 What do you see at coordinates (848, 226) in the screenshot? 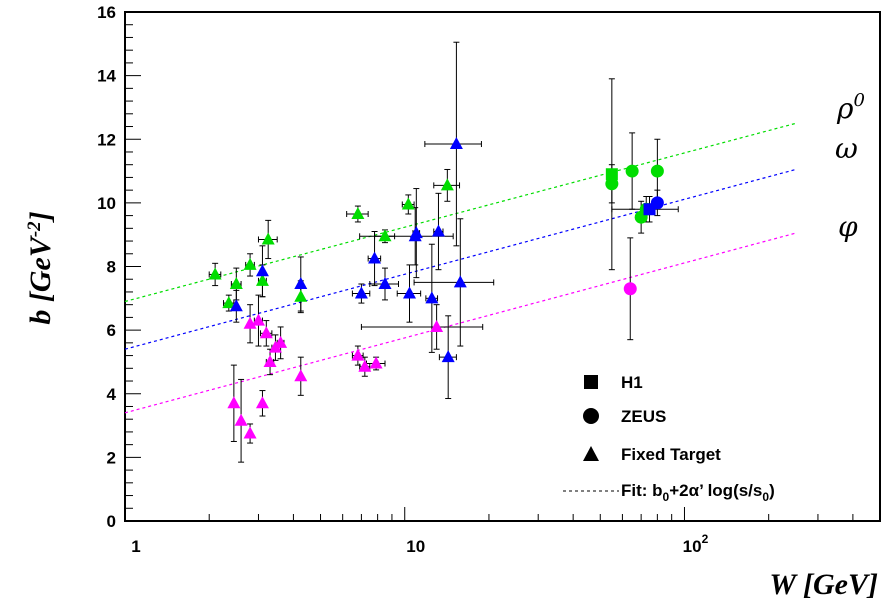
I see `curve-label-phi: φ` at bounding box center [848, 226].